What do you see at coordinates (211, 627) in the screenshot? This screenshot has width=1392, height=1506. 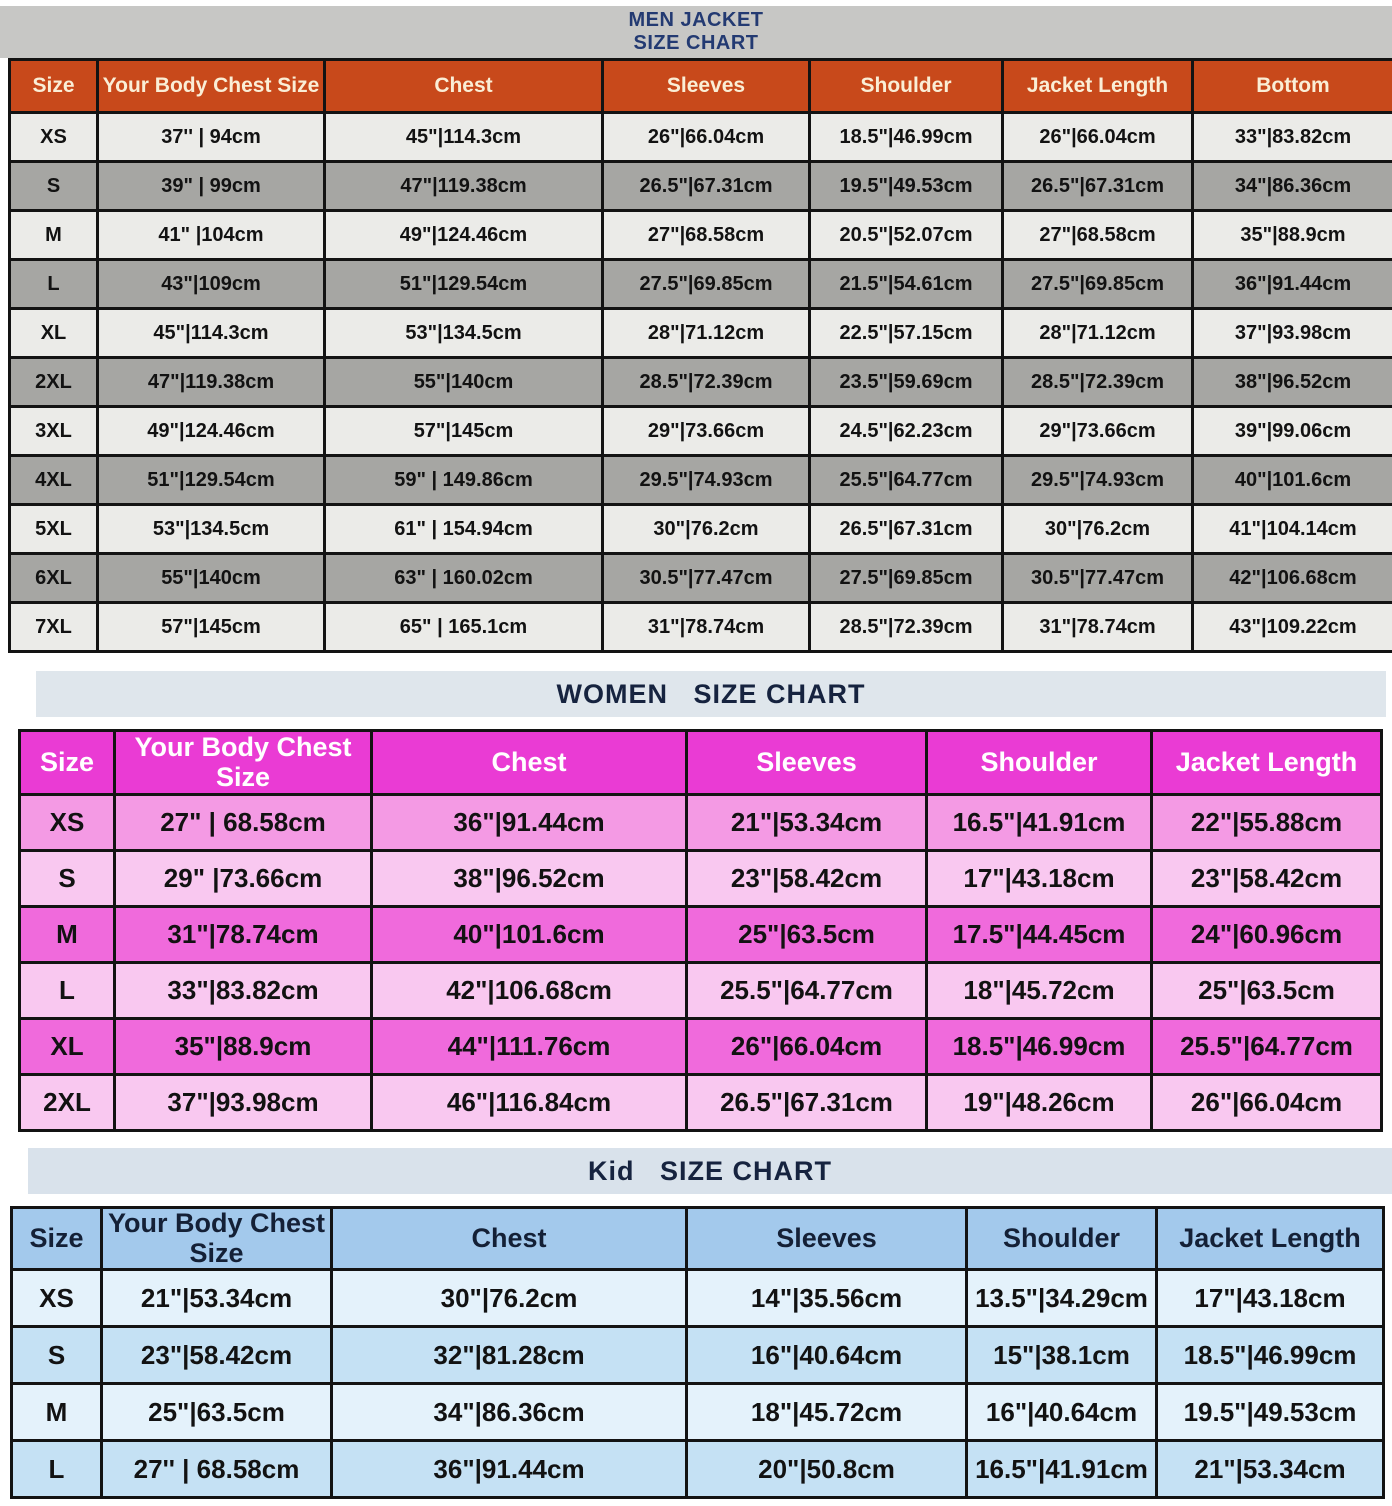 I see `measurement-cell: 57"|145cm` at bounding box center [211, 627].